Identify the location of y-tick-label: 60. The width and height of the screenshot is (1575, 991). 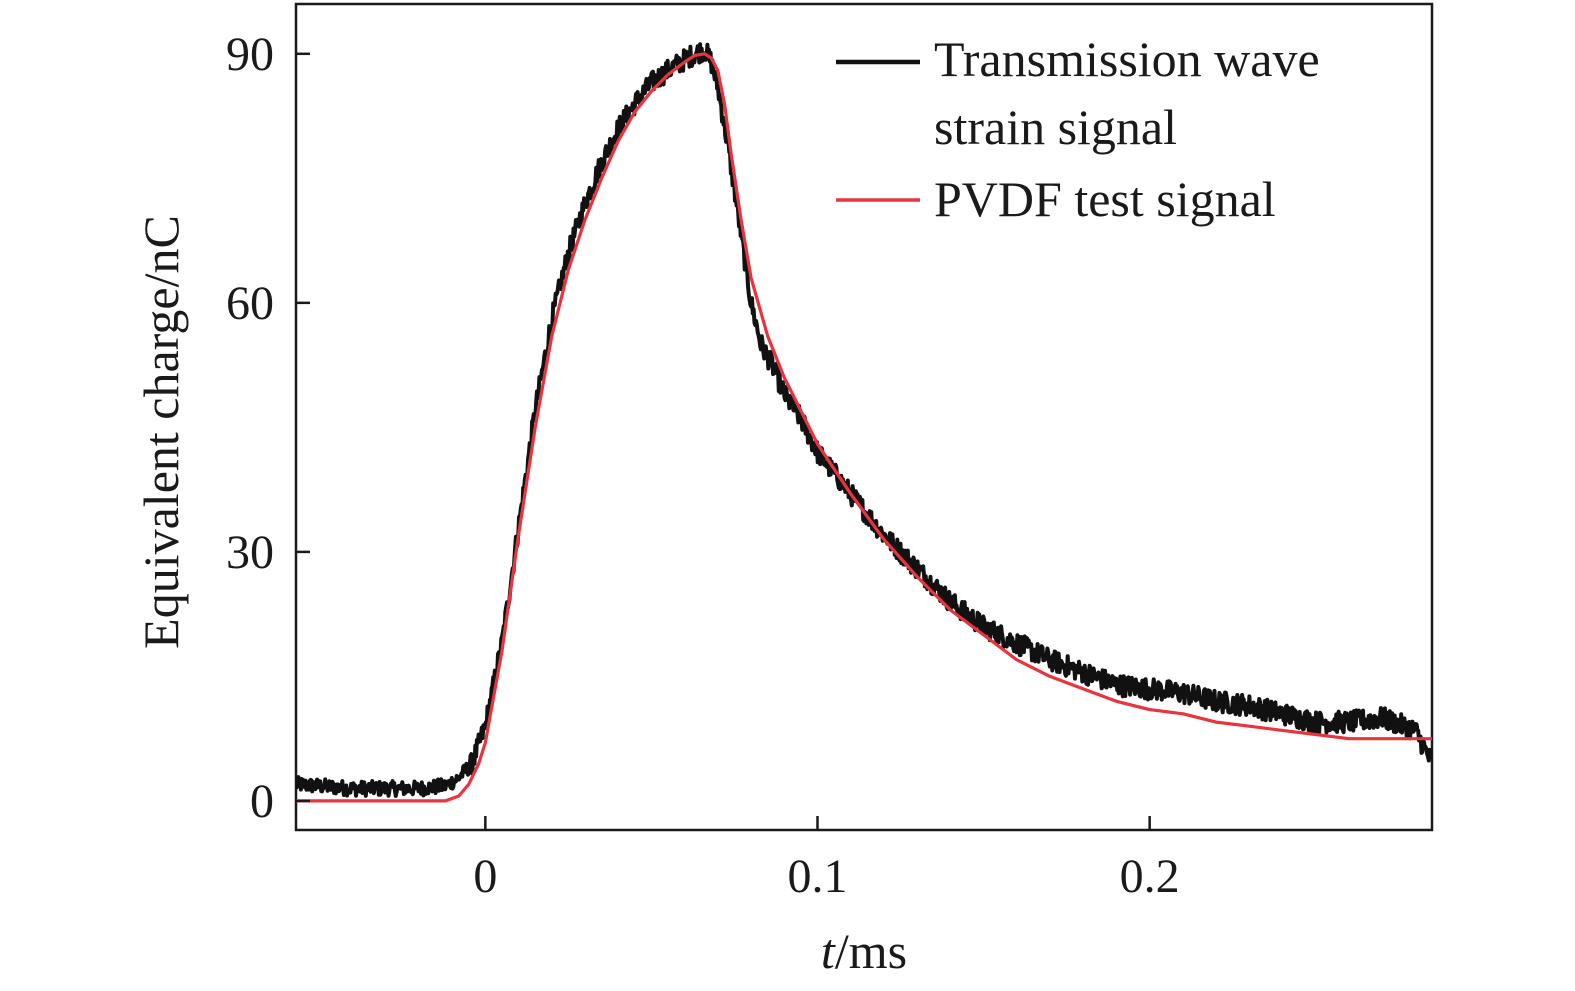
(250, 303).